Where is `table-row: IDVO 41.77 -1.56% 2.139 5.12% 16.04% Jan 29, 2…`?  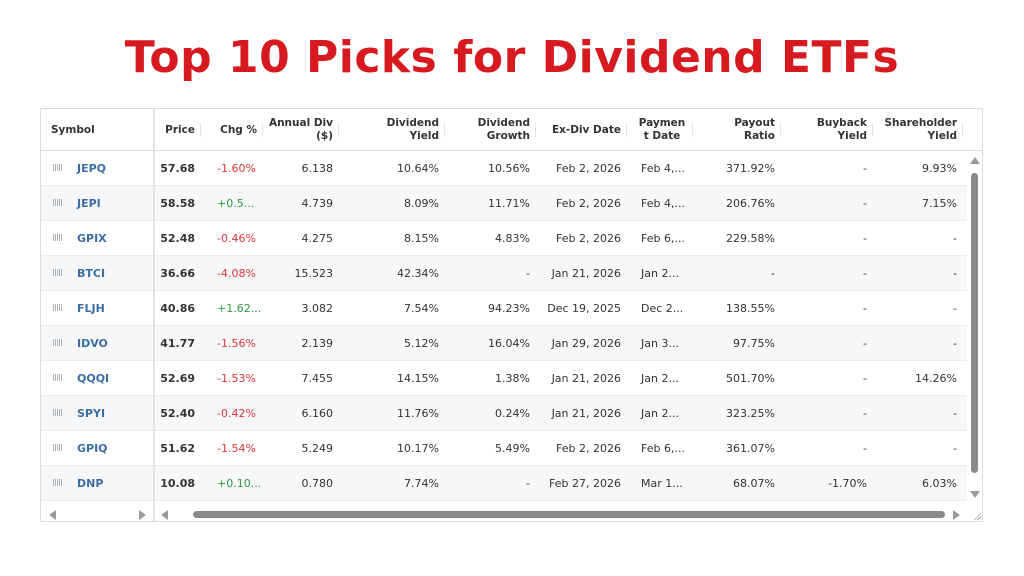
table-row: IDVO 41.77 -1.56% 2.139 5.12% 16.04% Jan 29, 2… is located at coordinates (504, 343).